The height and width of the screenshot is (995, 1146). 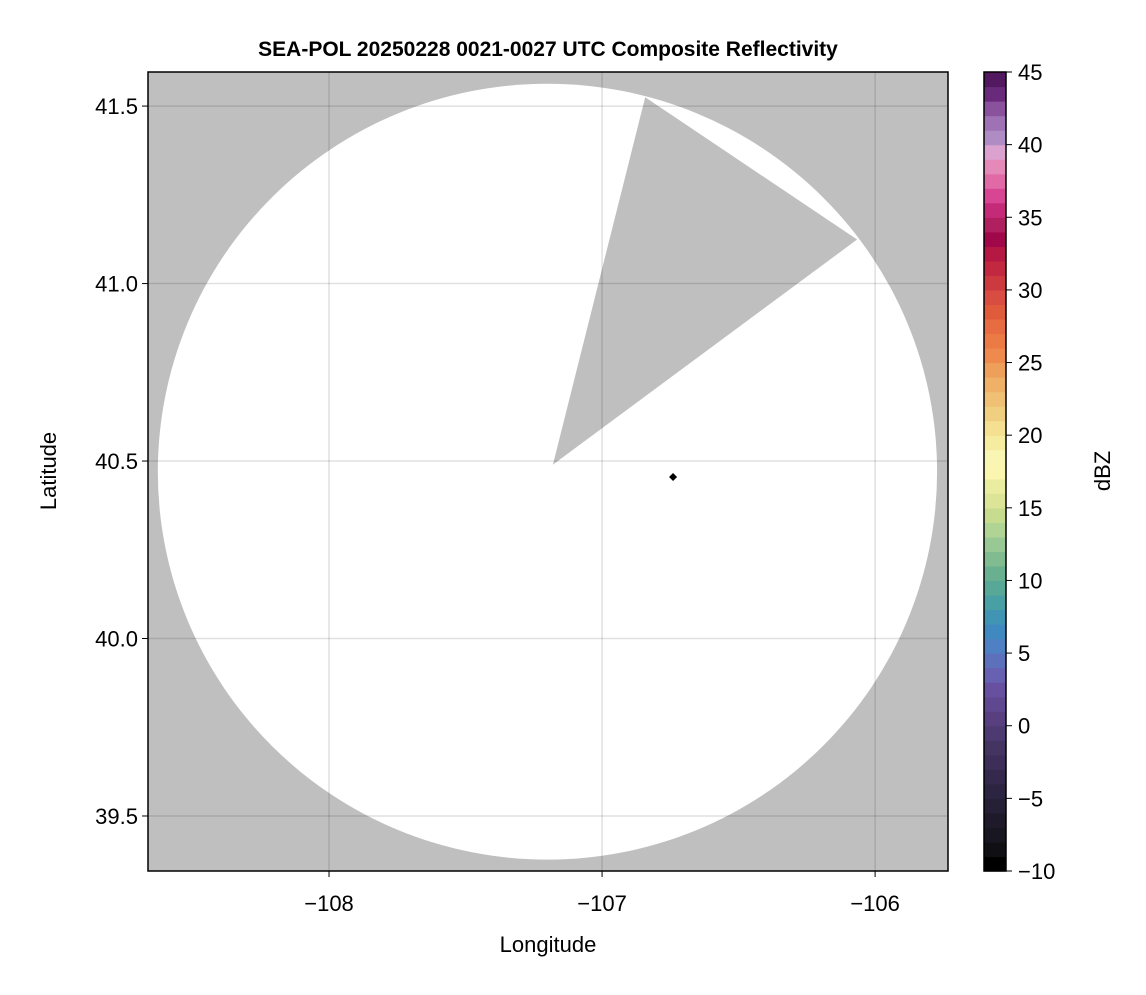 I want to click on y-tick-label: 40.5, so click(x=116, y=461).